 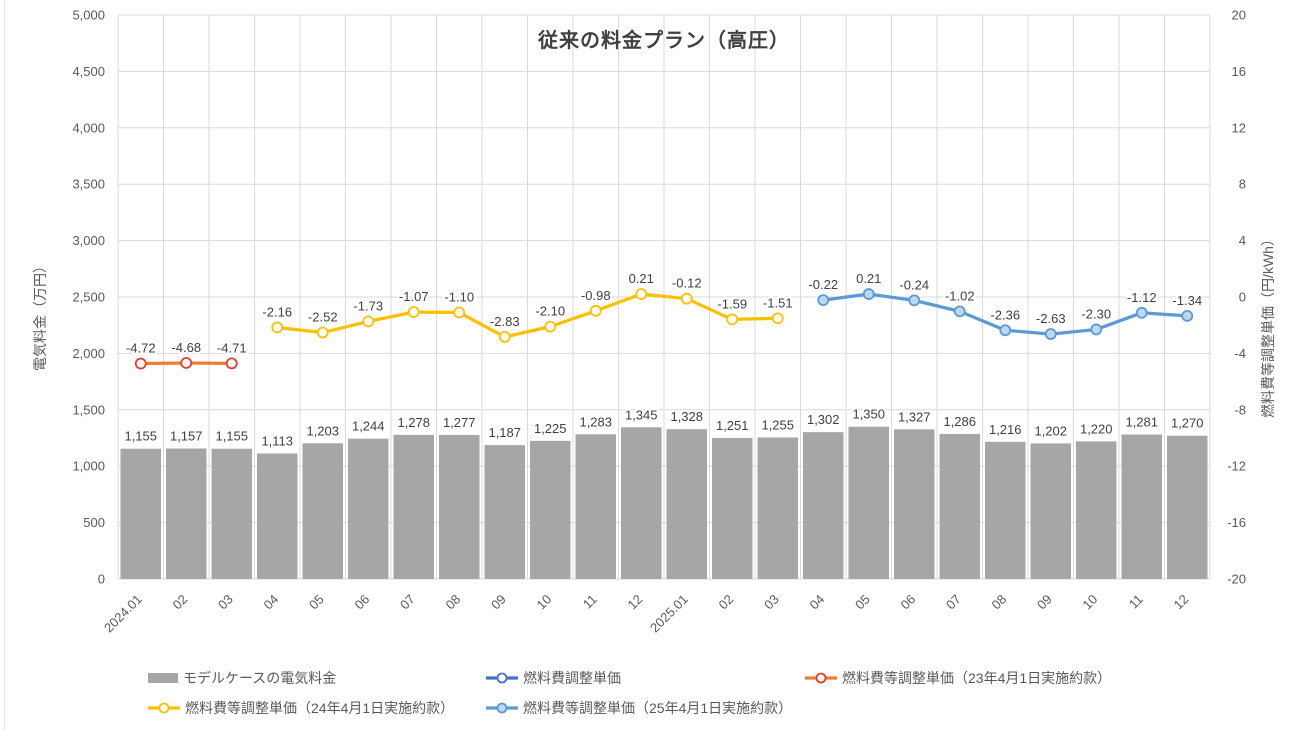 I want to click on left-axis-tick: 3,500, so click(x=88, y=184).